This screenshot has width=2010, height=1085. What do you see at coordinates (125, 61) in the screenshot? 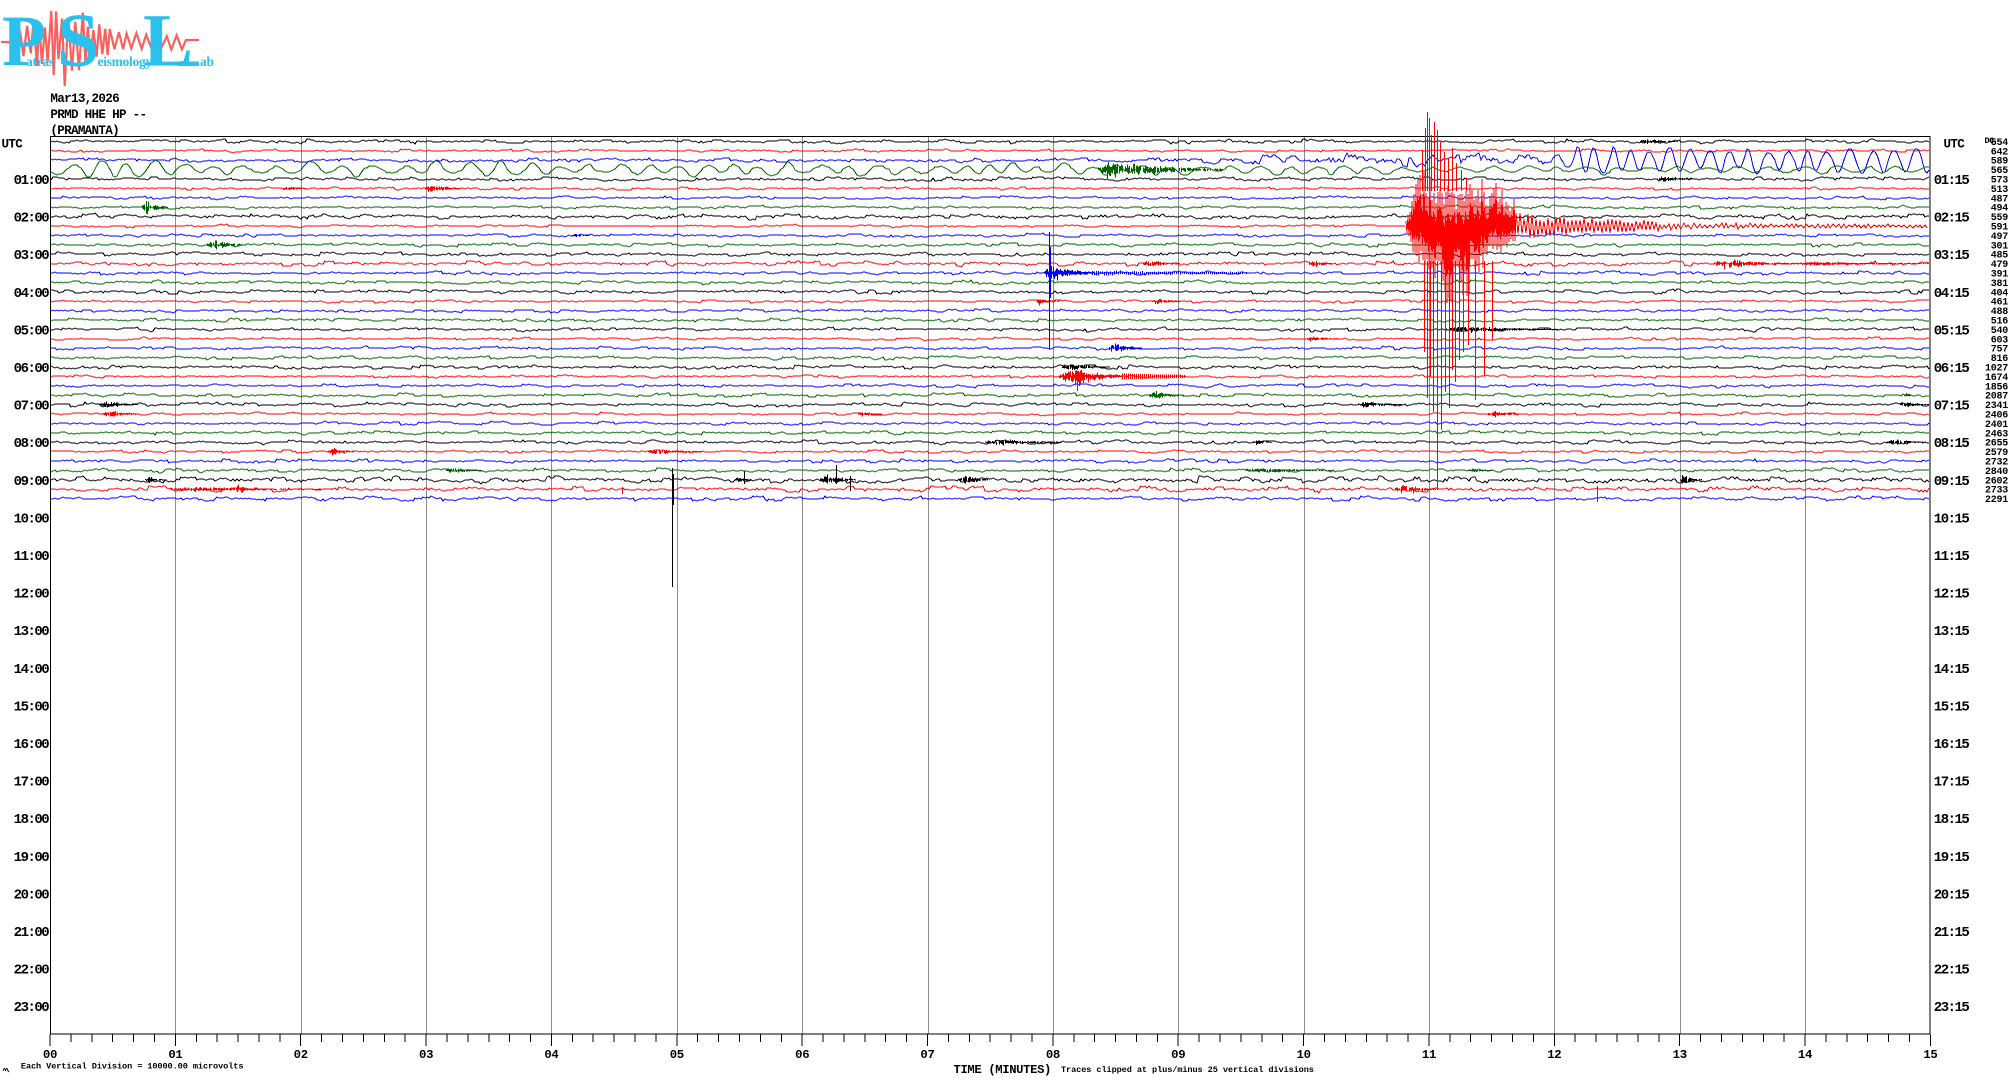
I see `svg-text: eismology` at bounding box center [125, 61].